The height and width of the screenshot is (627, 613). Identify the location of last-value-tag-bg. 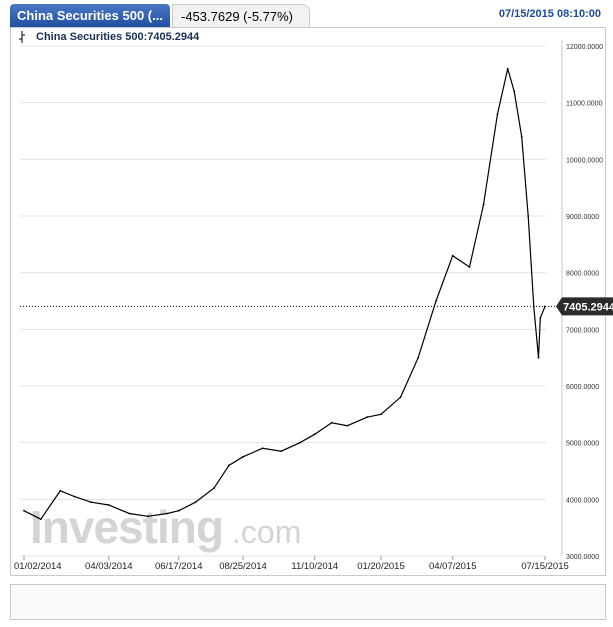
(584, 306).